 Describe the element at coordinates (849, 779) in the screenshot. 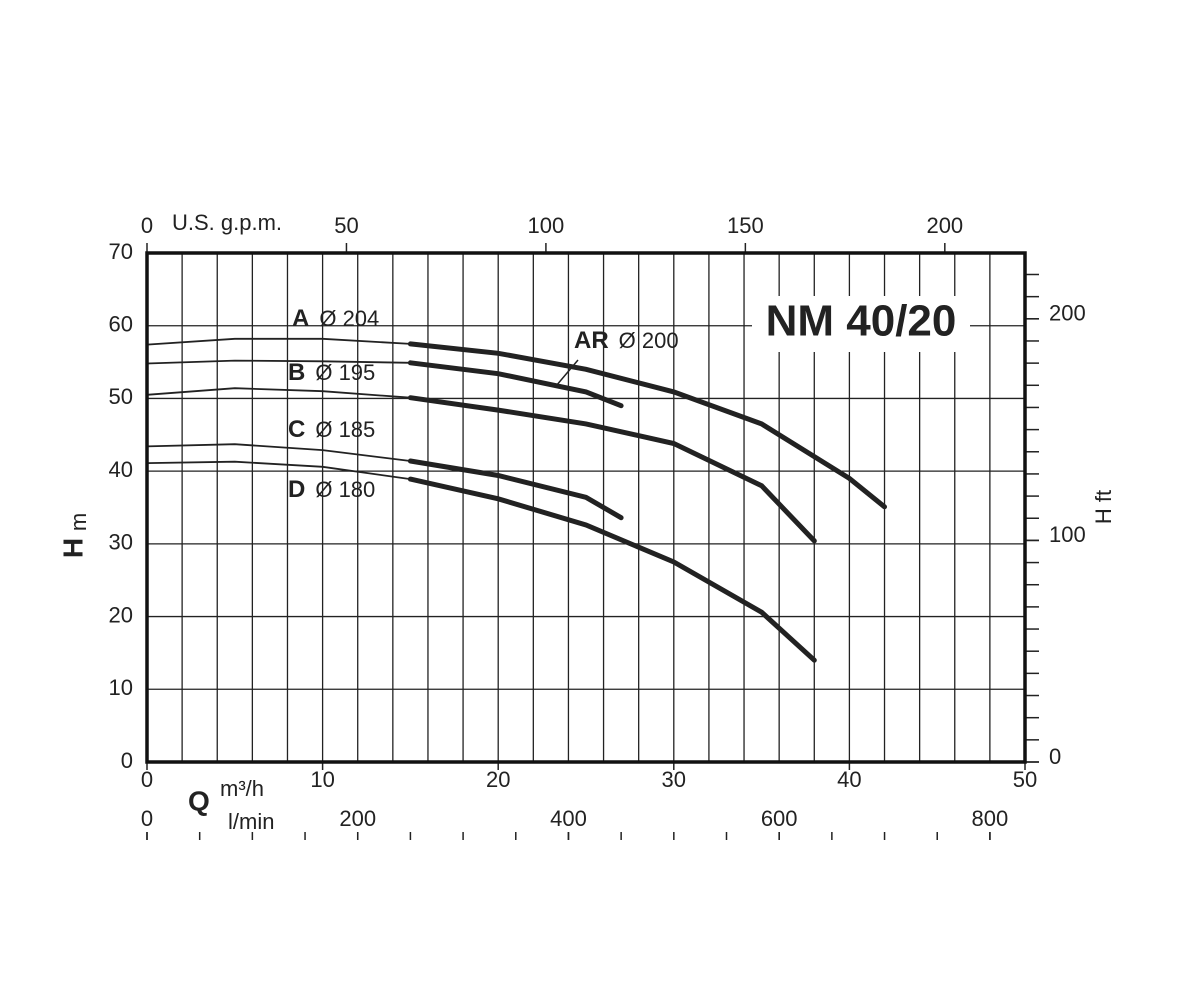

I see `x-tick-label: 40` at that location.